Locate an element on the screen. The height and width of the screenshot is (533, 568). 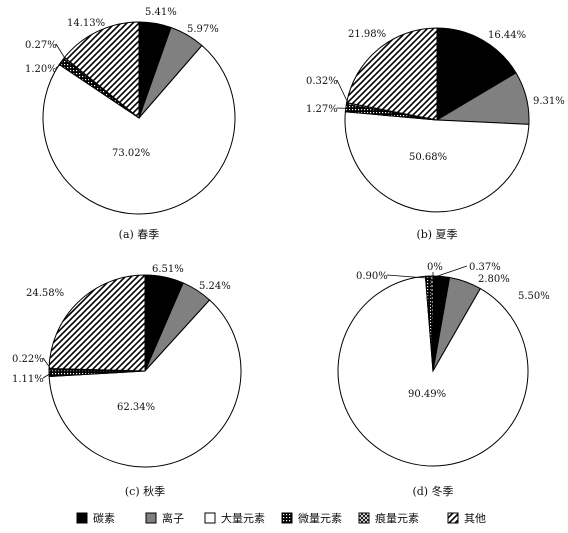
panel-caption: (b) 夏季 is located at coordinates (436, 234).